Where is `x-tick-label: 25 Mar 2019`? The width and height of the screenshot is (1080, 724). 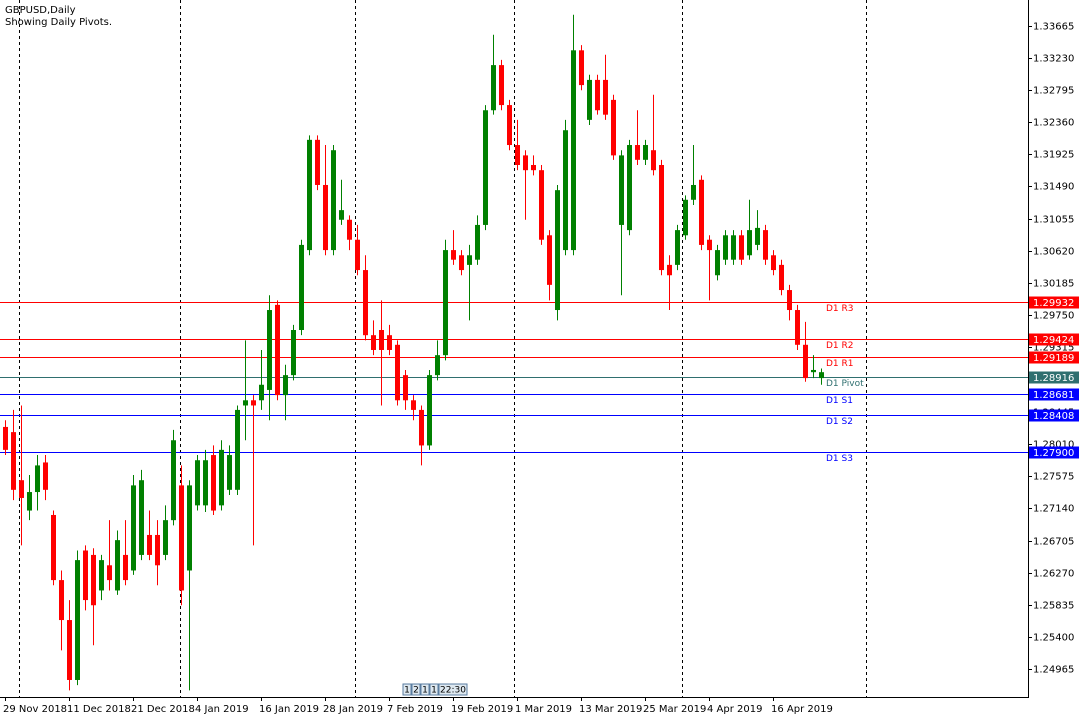
x-tick-label: 25 Mar 2019 is located at coordinates (674, 709).